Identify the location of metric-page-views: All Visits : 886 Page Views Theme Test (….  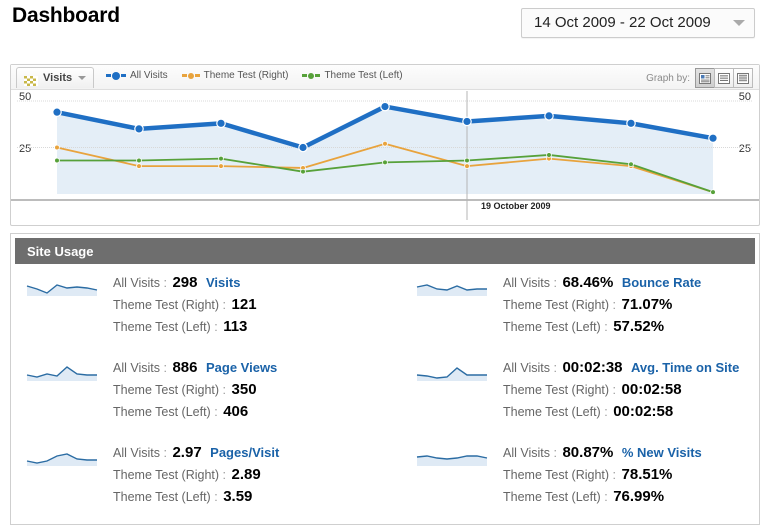
(206, 399).